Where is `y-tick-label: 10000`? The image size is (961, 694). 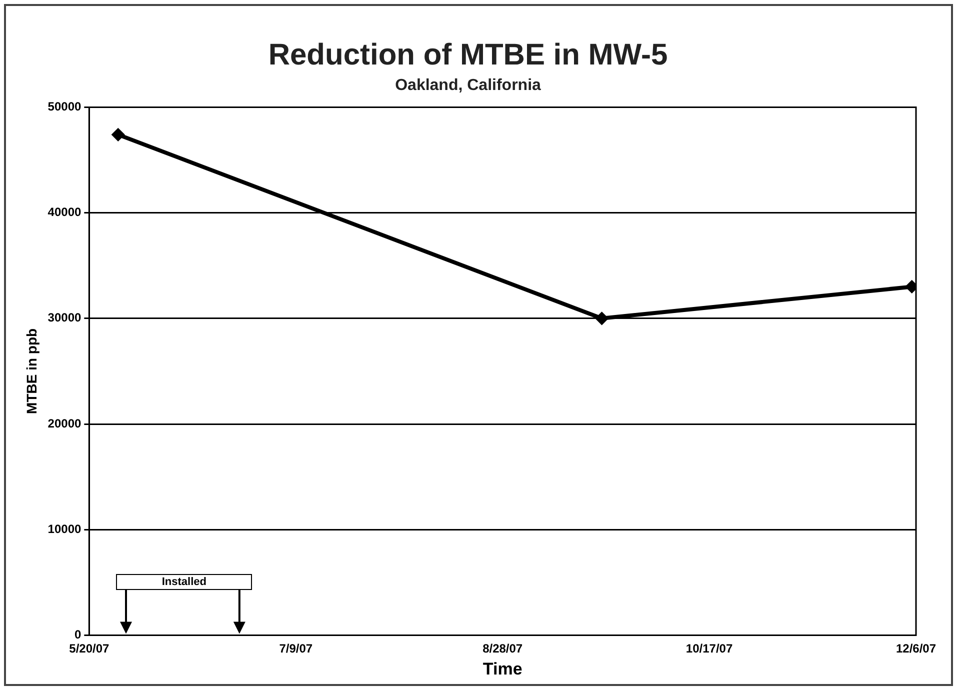
y-tick-label: 10000 is located at coordinates (65, 529).